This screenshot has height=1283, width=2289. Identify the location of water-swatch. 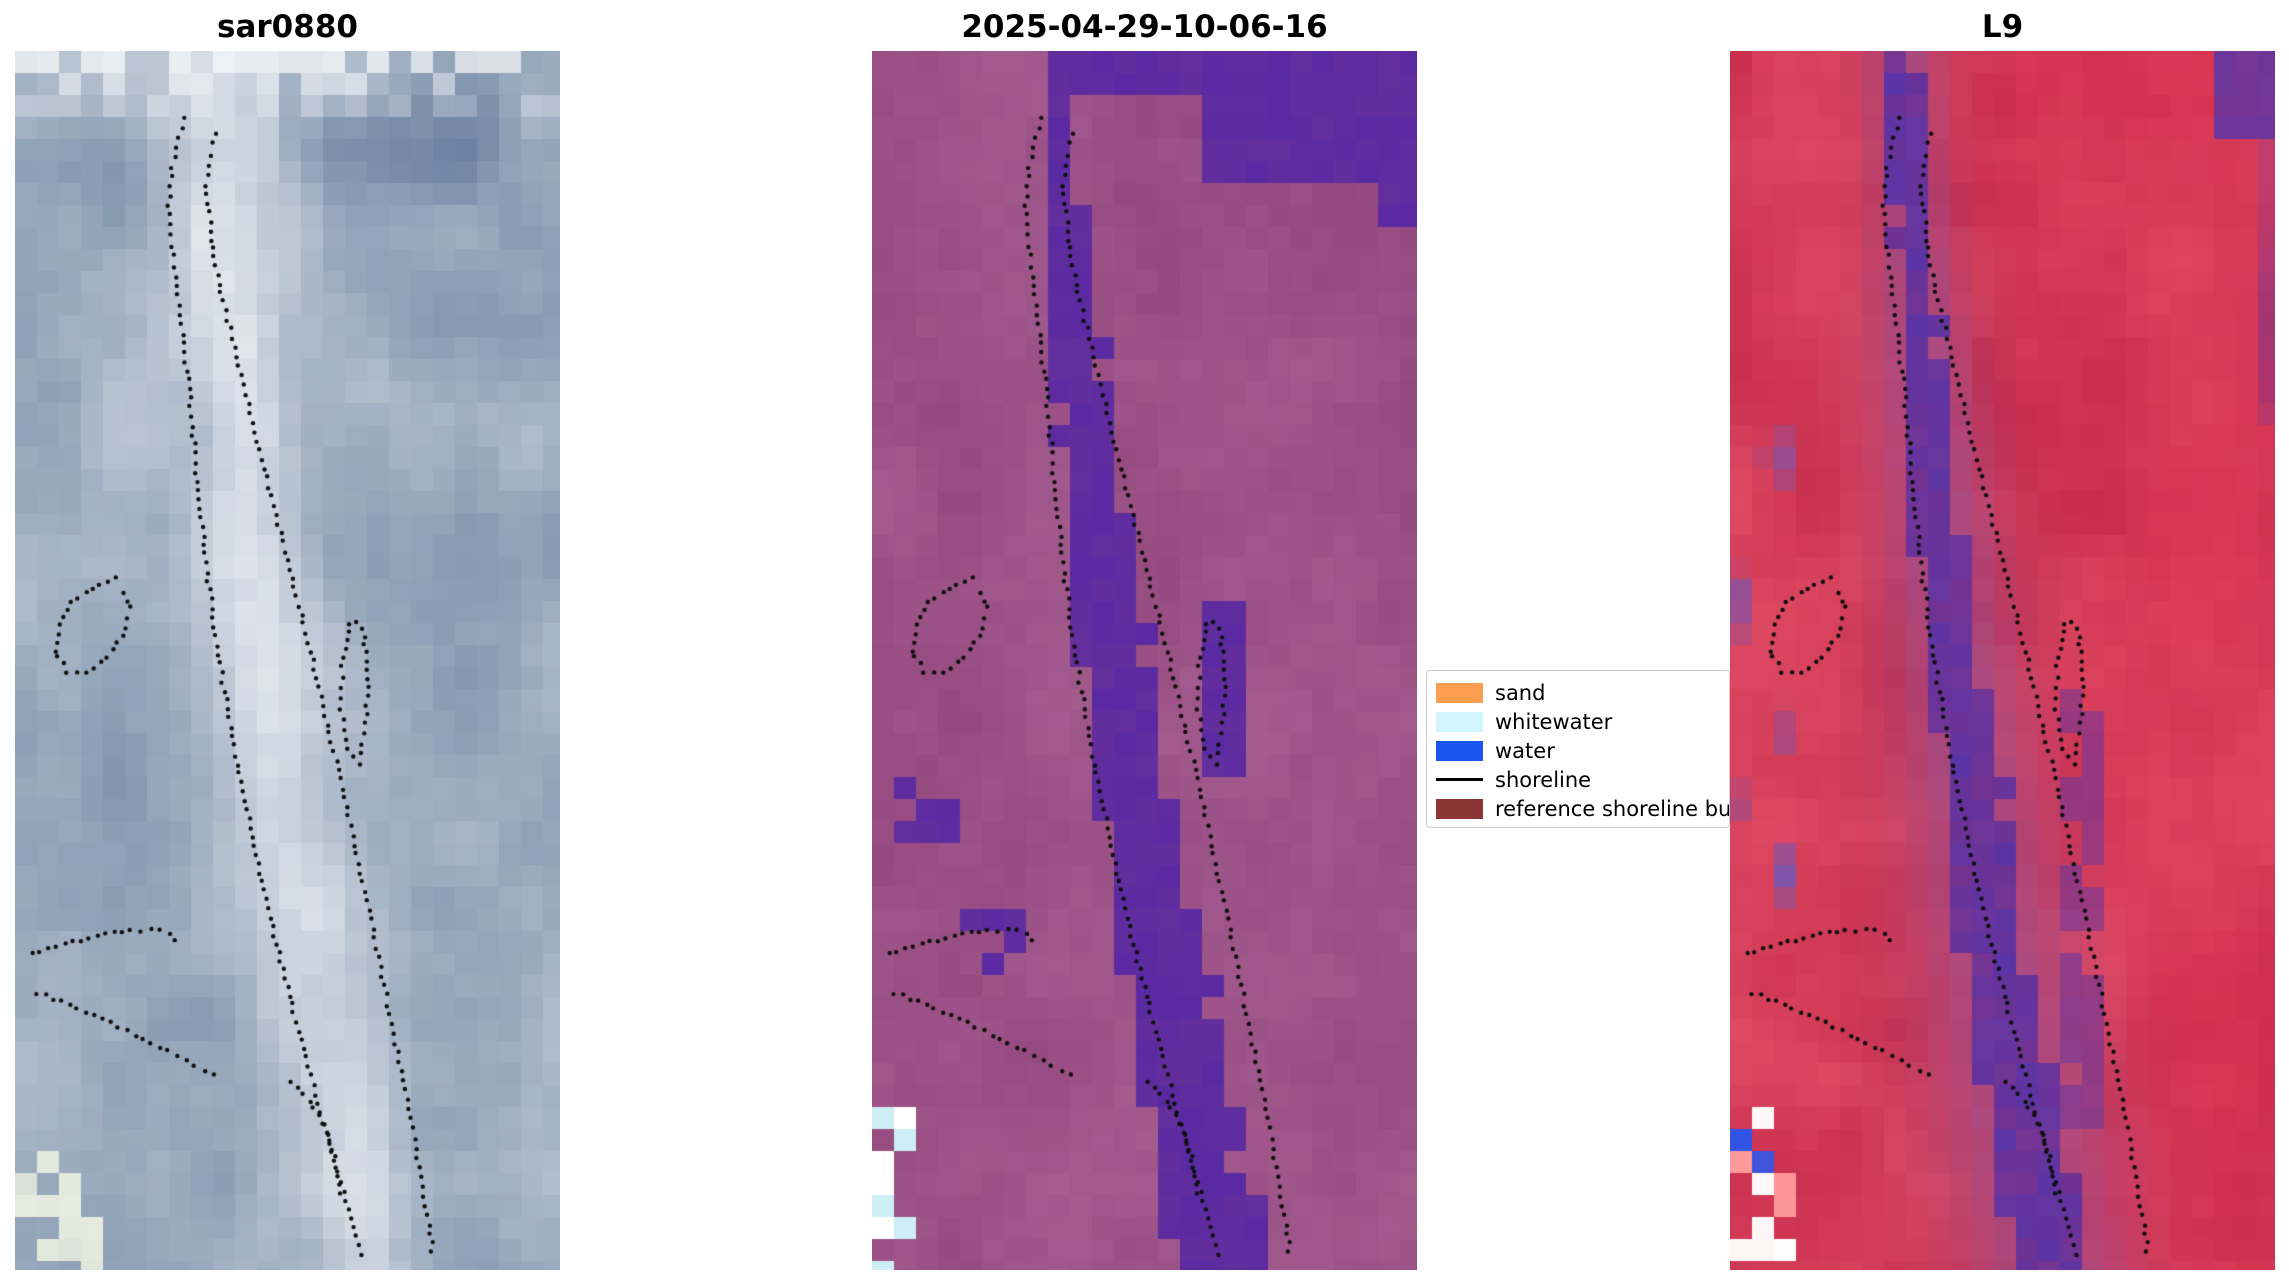
(1459, 750).